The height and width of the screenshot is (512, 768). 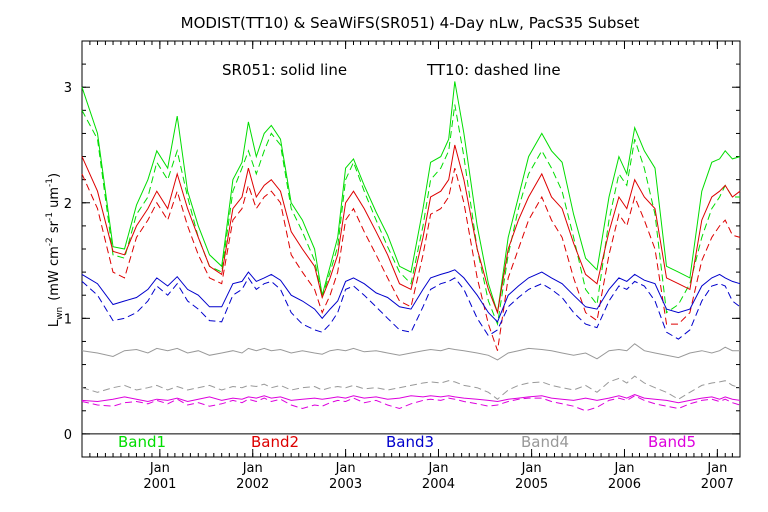 What do you see at coordinates (531, 484) in the screenshot?
I see `x-tick-year-label: 2005` at bounding box center [531, 484].